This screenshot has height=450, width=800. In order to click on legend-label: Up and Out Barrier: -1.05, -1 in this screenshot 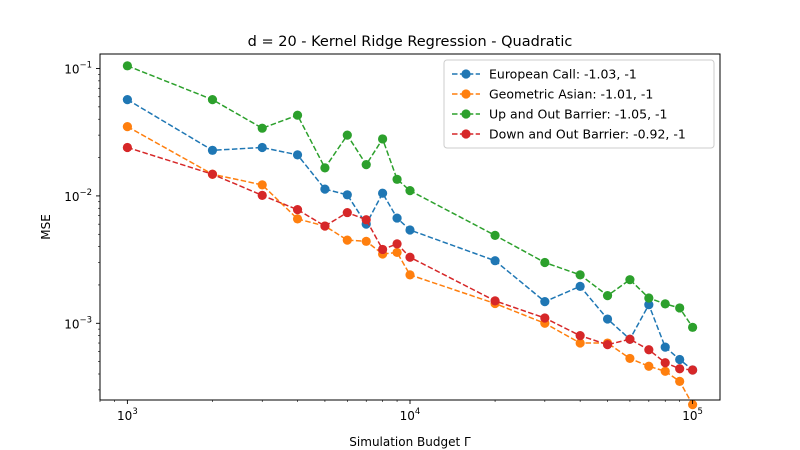, I will do `click(578, 114)`.